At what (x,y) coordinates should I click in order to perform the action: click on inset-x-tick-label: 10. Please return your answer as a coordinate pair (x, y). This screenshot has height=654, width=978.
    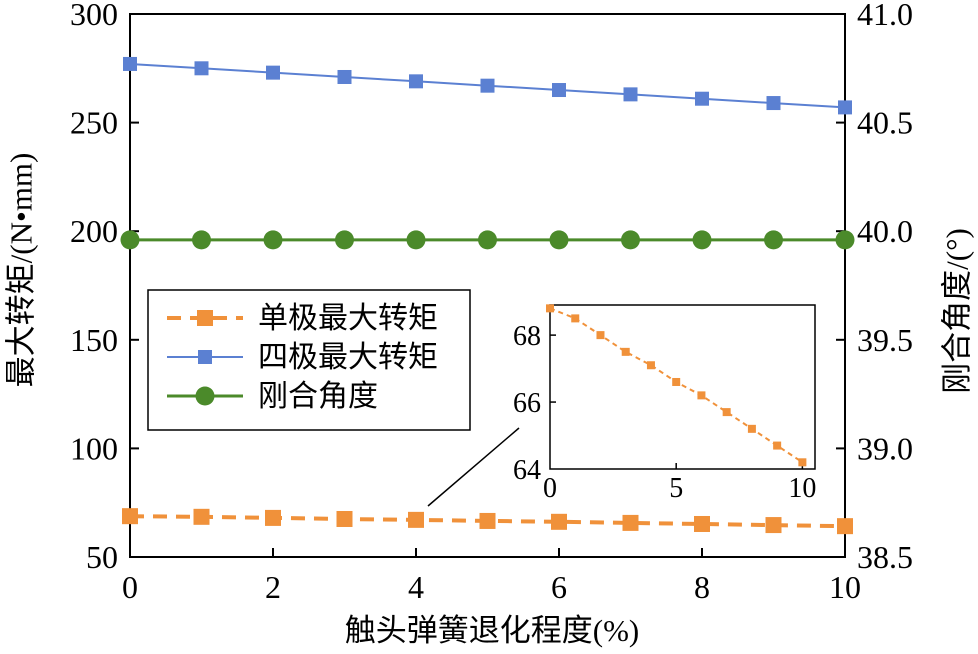
    Looking at the image, I should click on (802, 488).